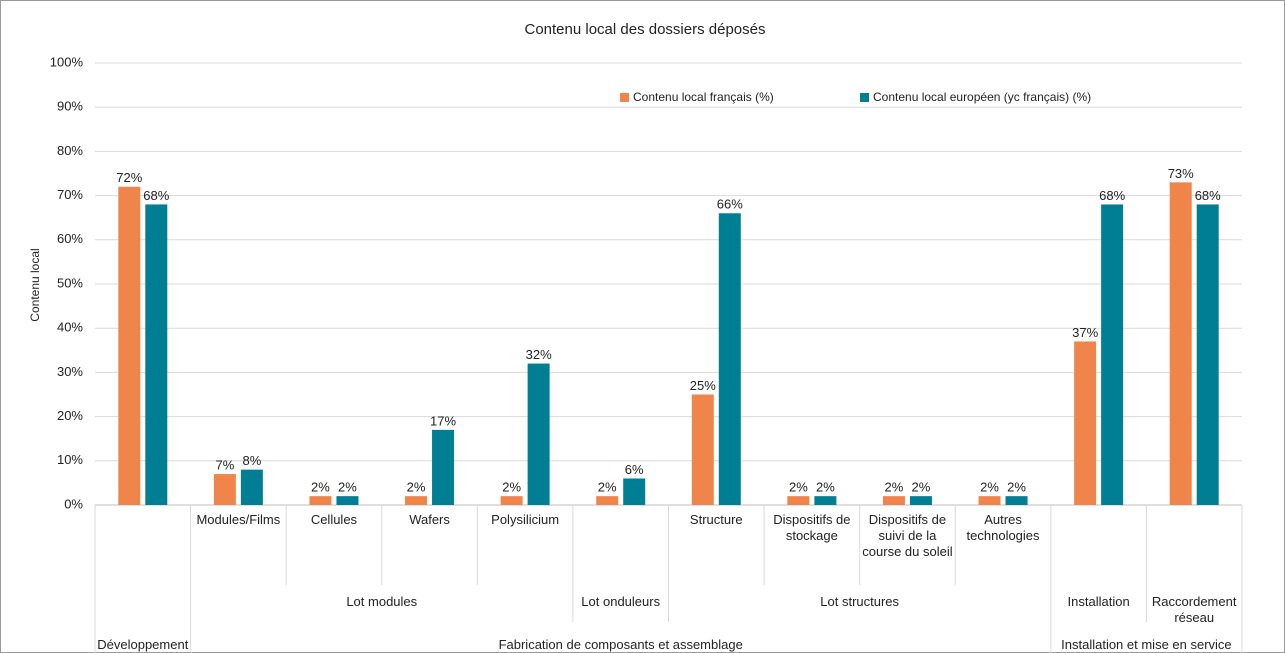 The width and height of the screenshot is (1285, 653). Describe the element at coordinates (1181, 173) in the screenshot. I see `data-label: 73%` at that location.